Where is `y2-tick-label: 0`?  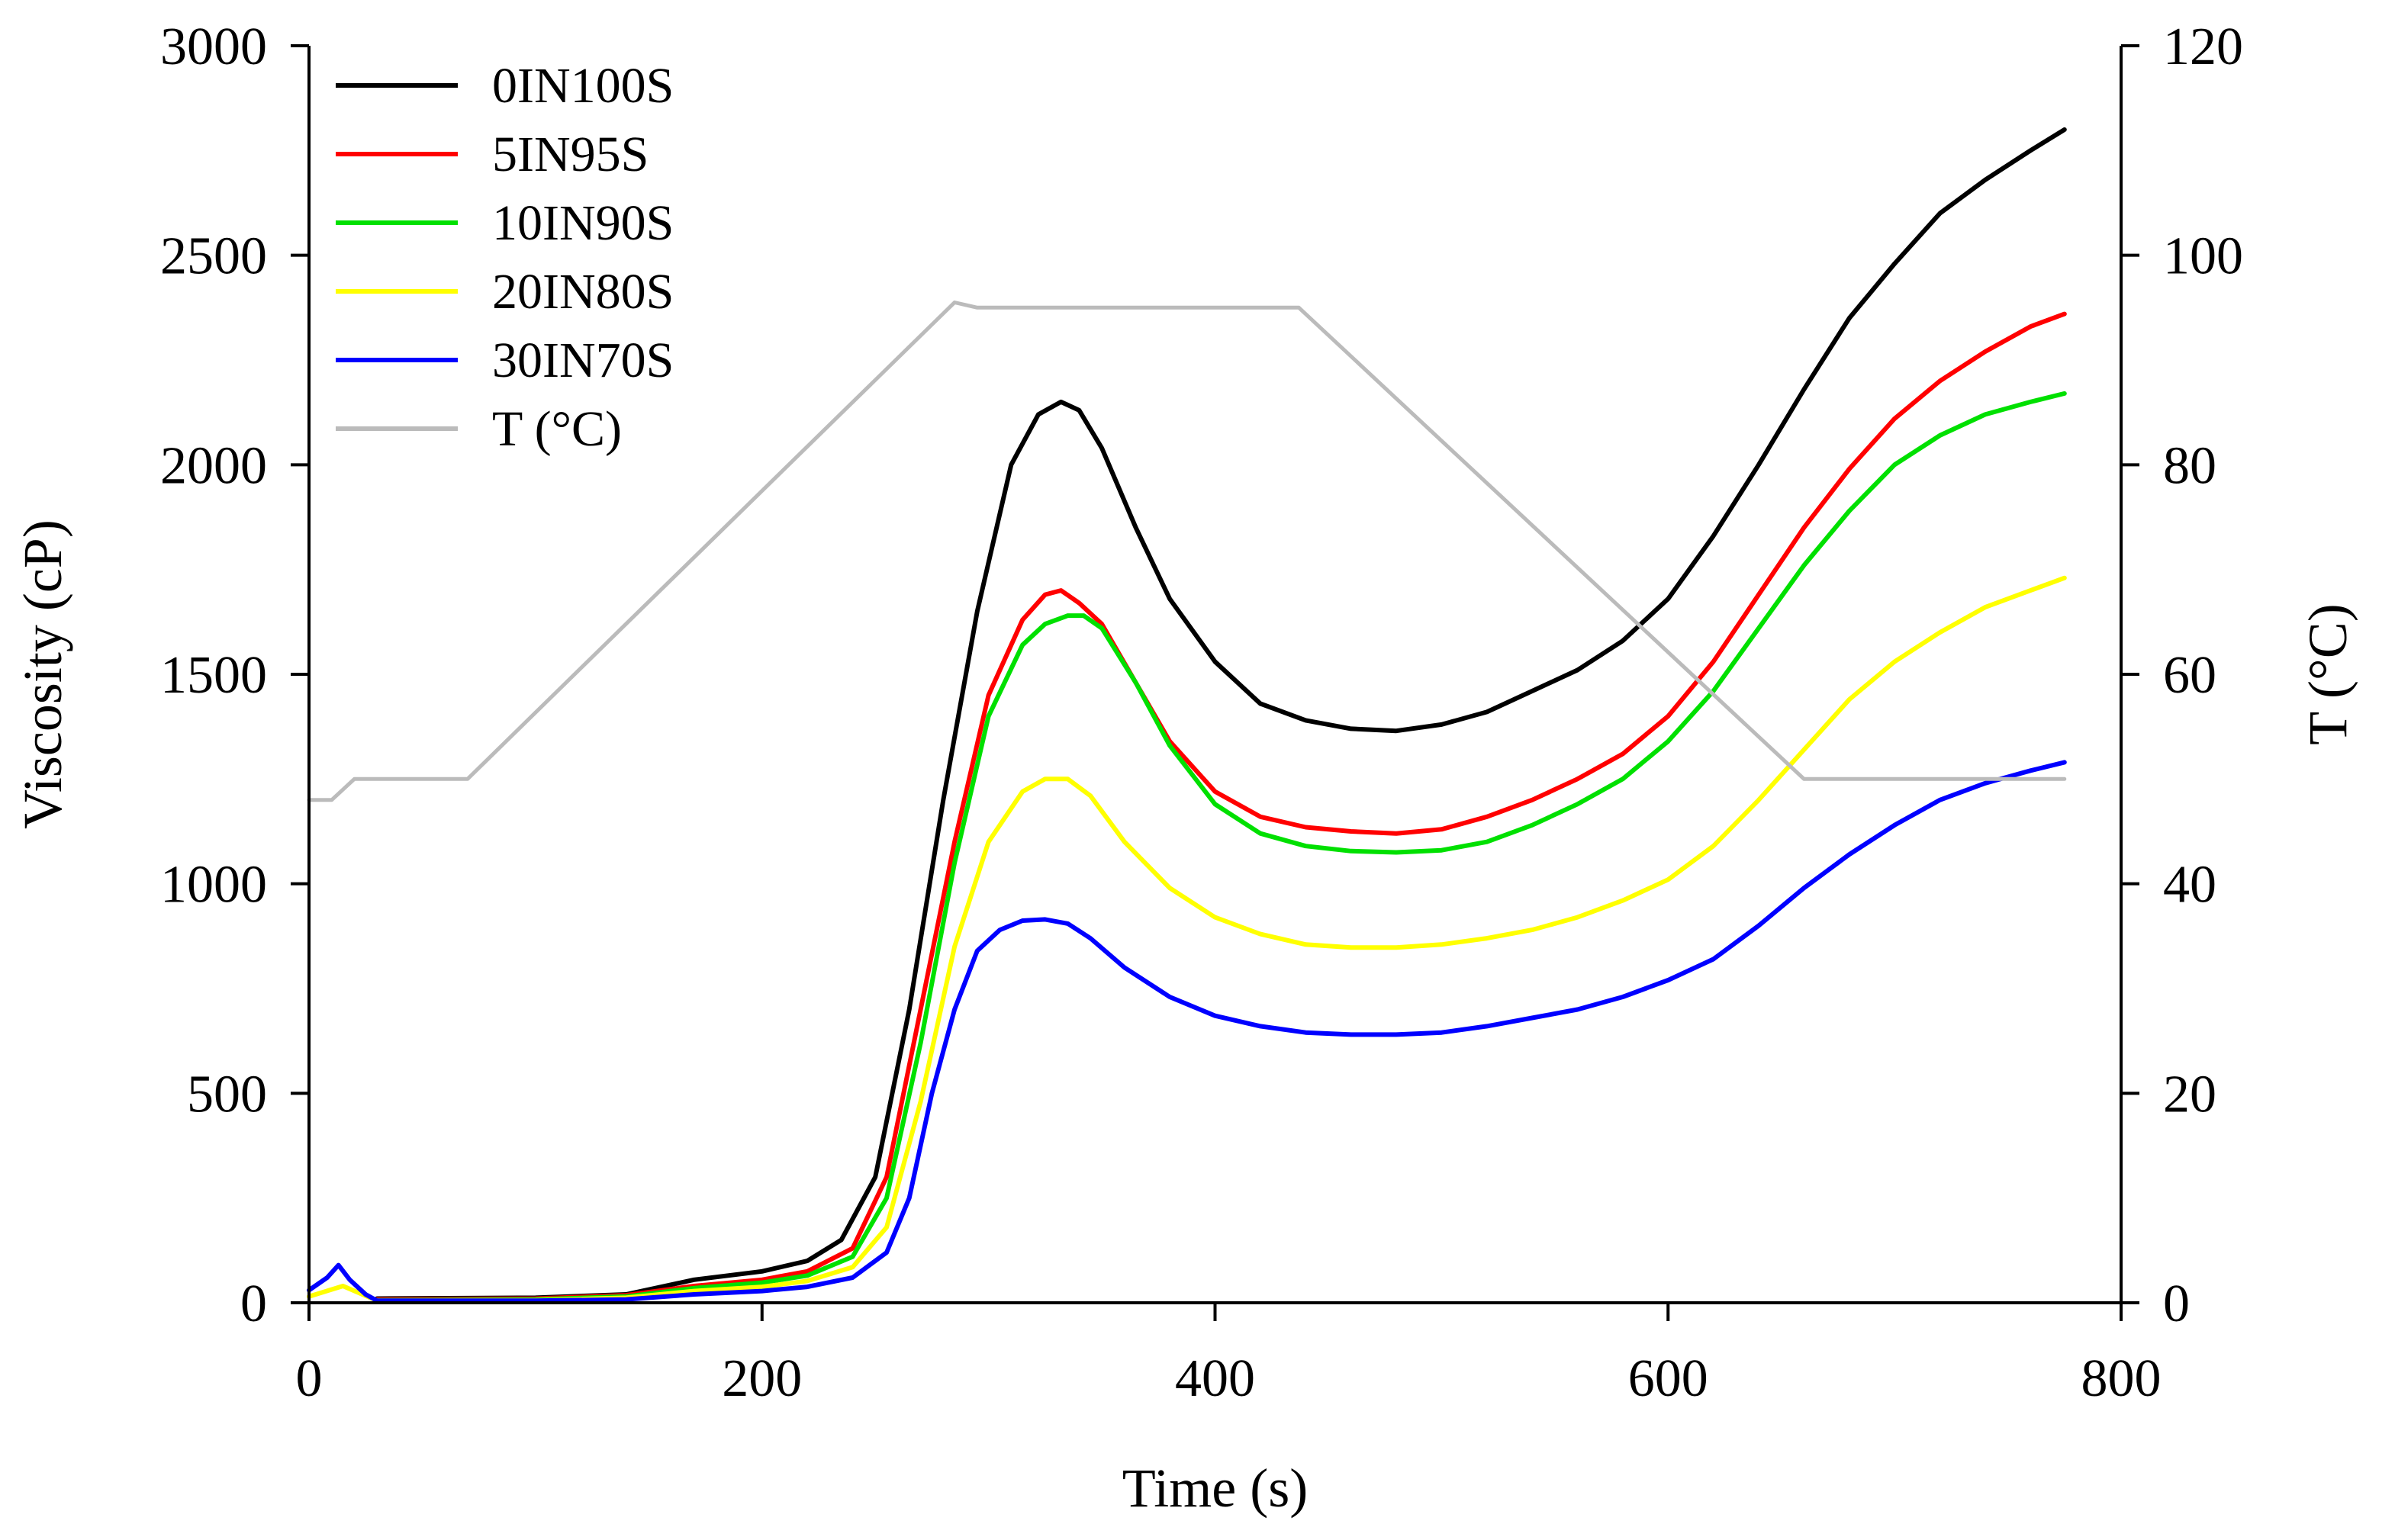 y2-tick-label: 0 is located at coordinates (2176, 1304).